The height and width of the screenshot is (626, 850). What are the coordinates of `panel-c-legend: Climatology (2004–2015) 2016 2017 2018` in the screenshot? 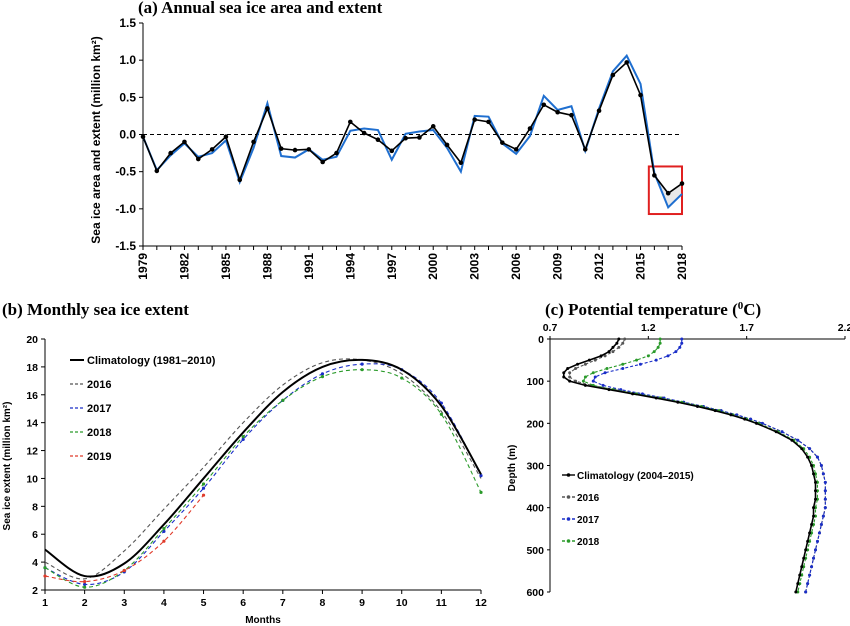 It's located at (628, 509).